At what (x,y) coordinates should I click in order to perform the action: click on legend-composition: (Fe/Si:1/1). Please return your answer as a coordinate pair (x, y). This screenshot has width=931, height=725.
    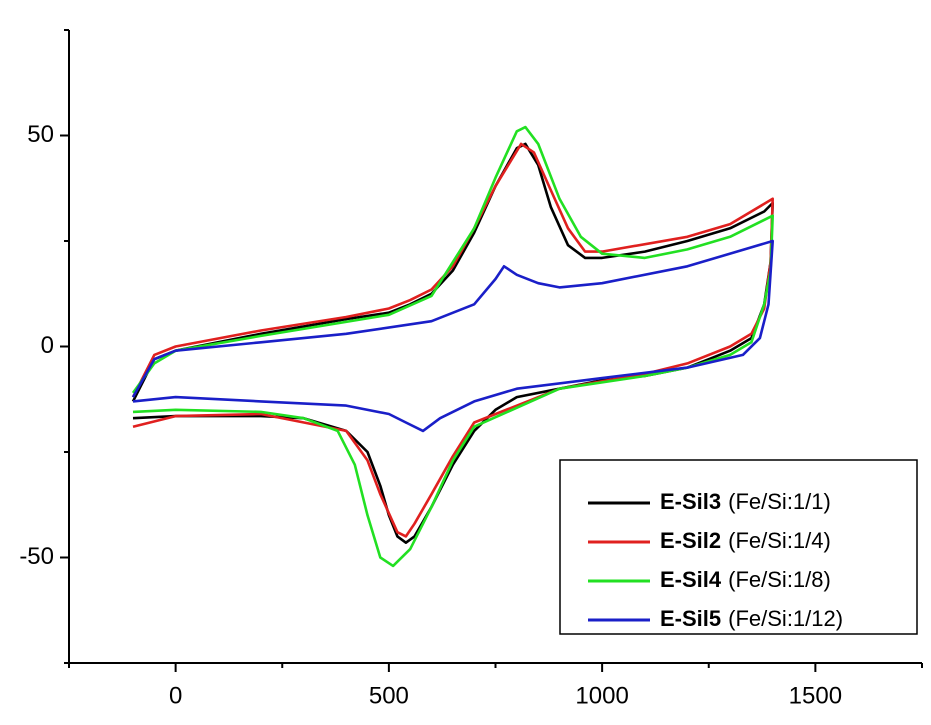
    Looking at the image, I should click on (779, 501).